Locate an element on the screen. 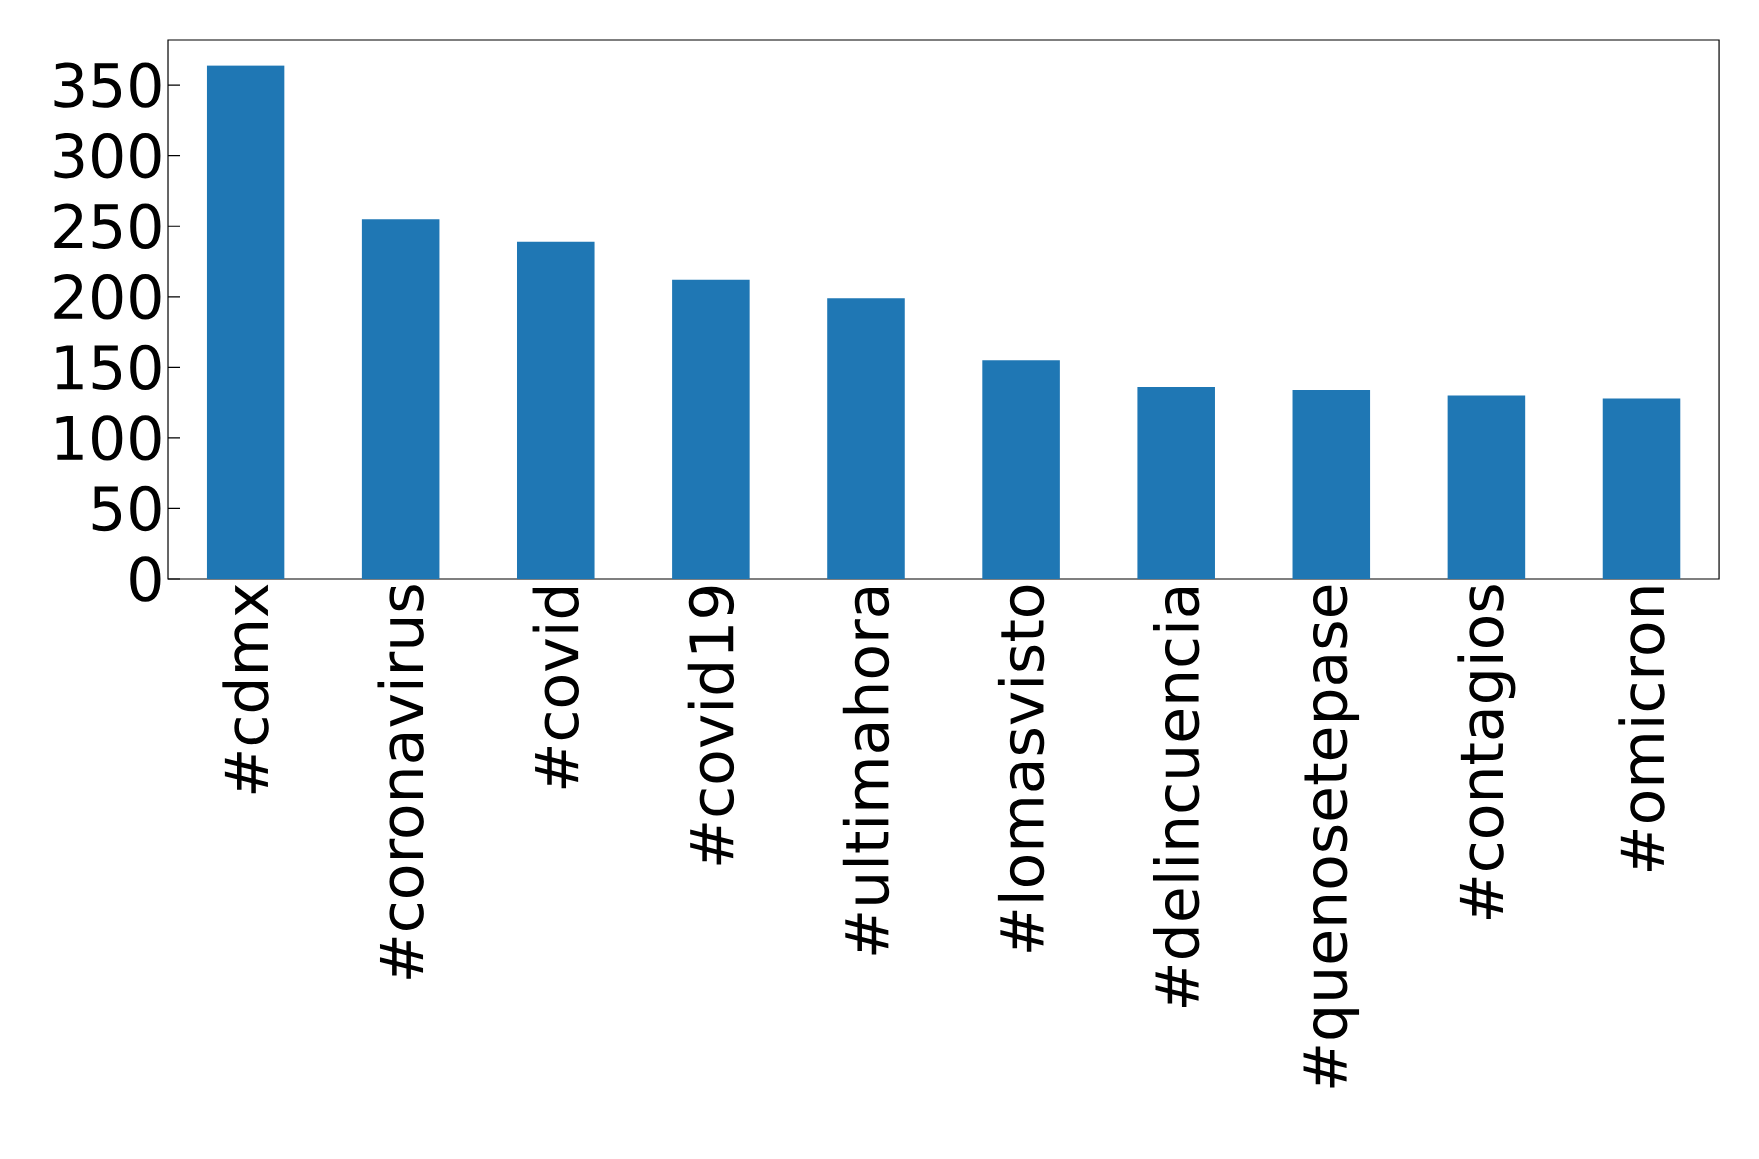 The image size is (1759, 1159). y-tick-label: 200 is located at coordinates (107, 297).